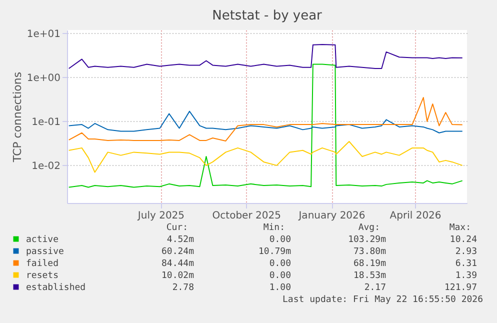 The height and width of the screenshot is (323, 497). What do you see at coordinates (177, 264) in the screenshot?
I see `text: 84.44m` at bounding box center [177, 264].